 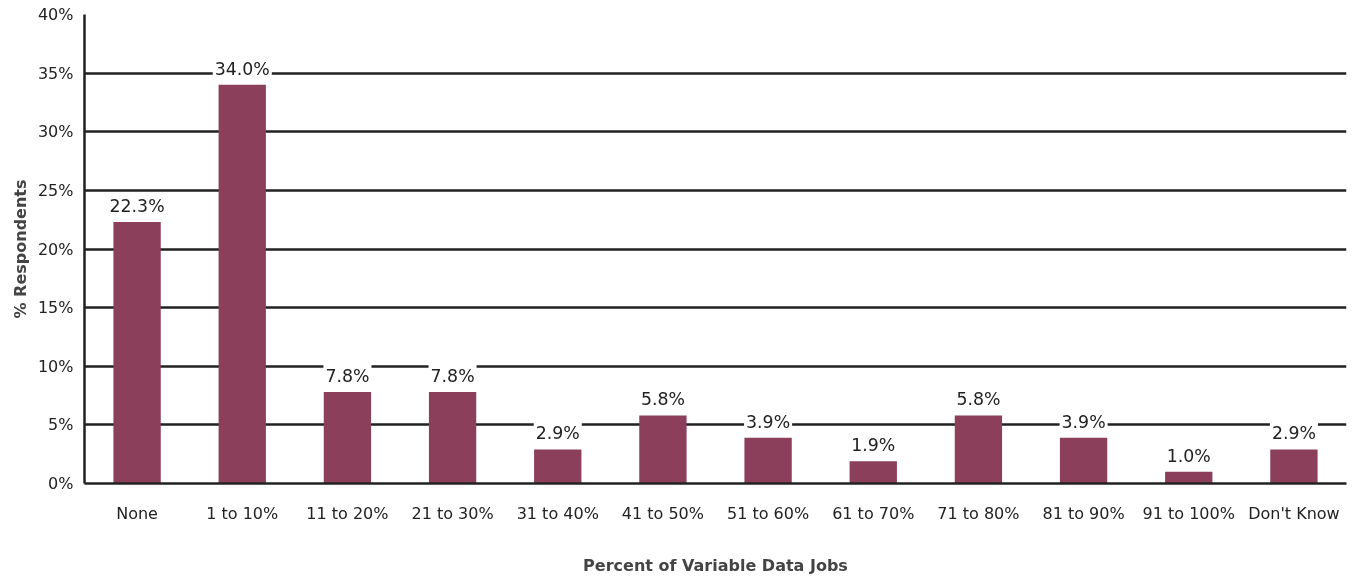 I want to click on x-axis-title: Percent of Variable Data Jobs, so click(x=715, y=565).